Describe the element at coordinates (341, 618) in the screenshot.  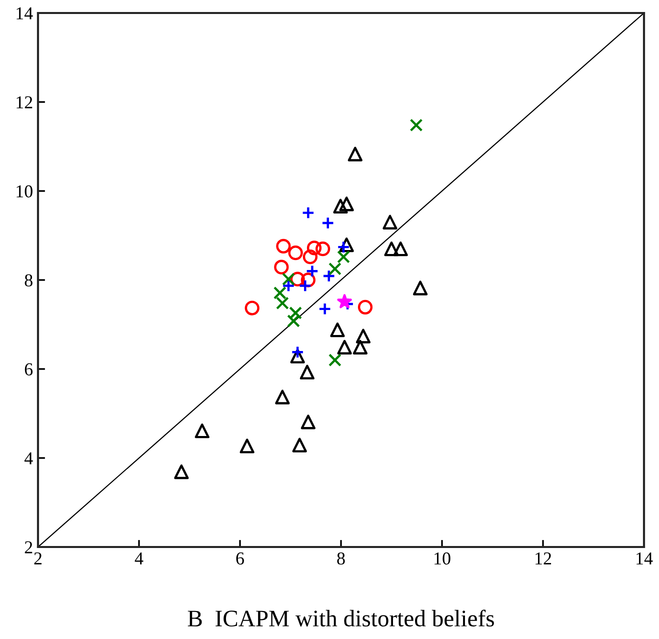
I see `x-axis-title: B ICAPM with distorted beliefs` at that location.